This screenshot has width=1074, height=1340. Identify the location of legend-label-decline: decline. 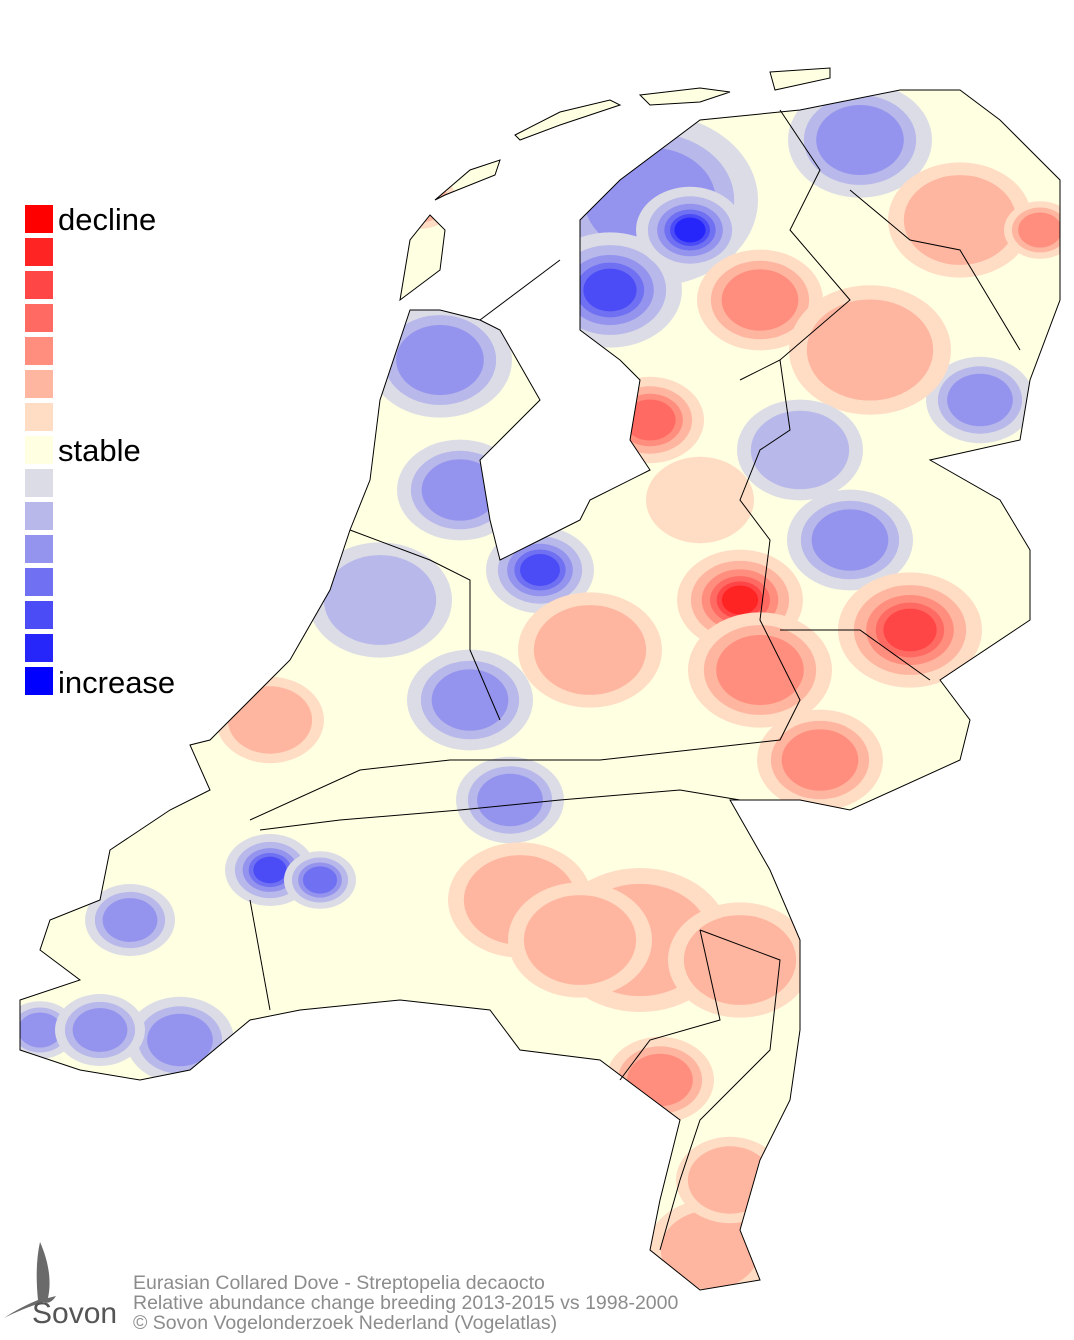
(107, 219).